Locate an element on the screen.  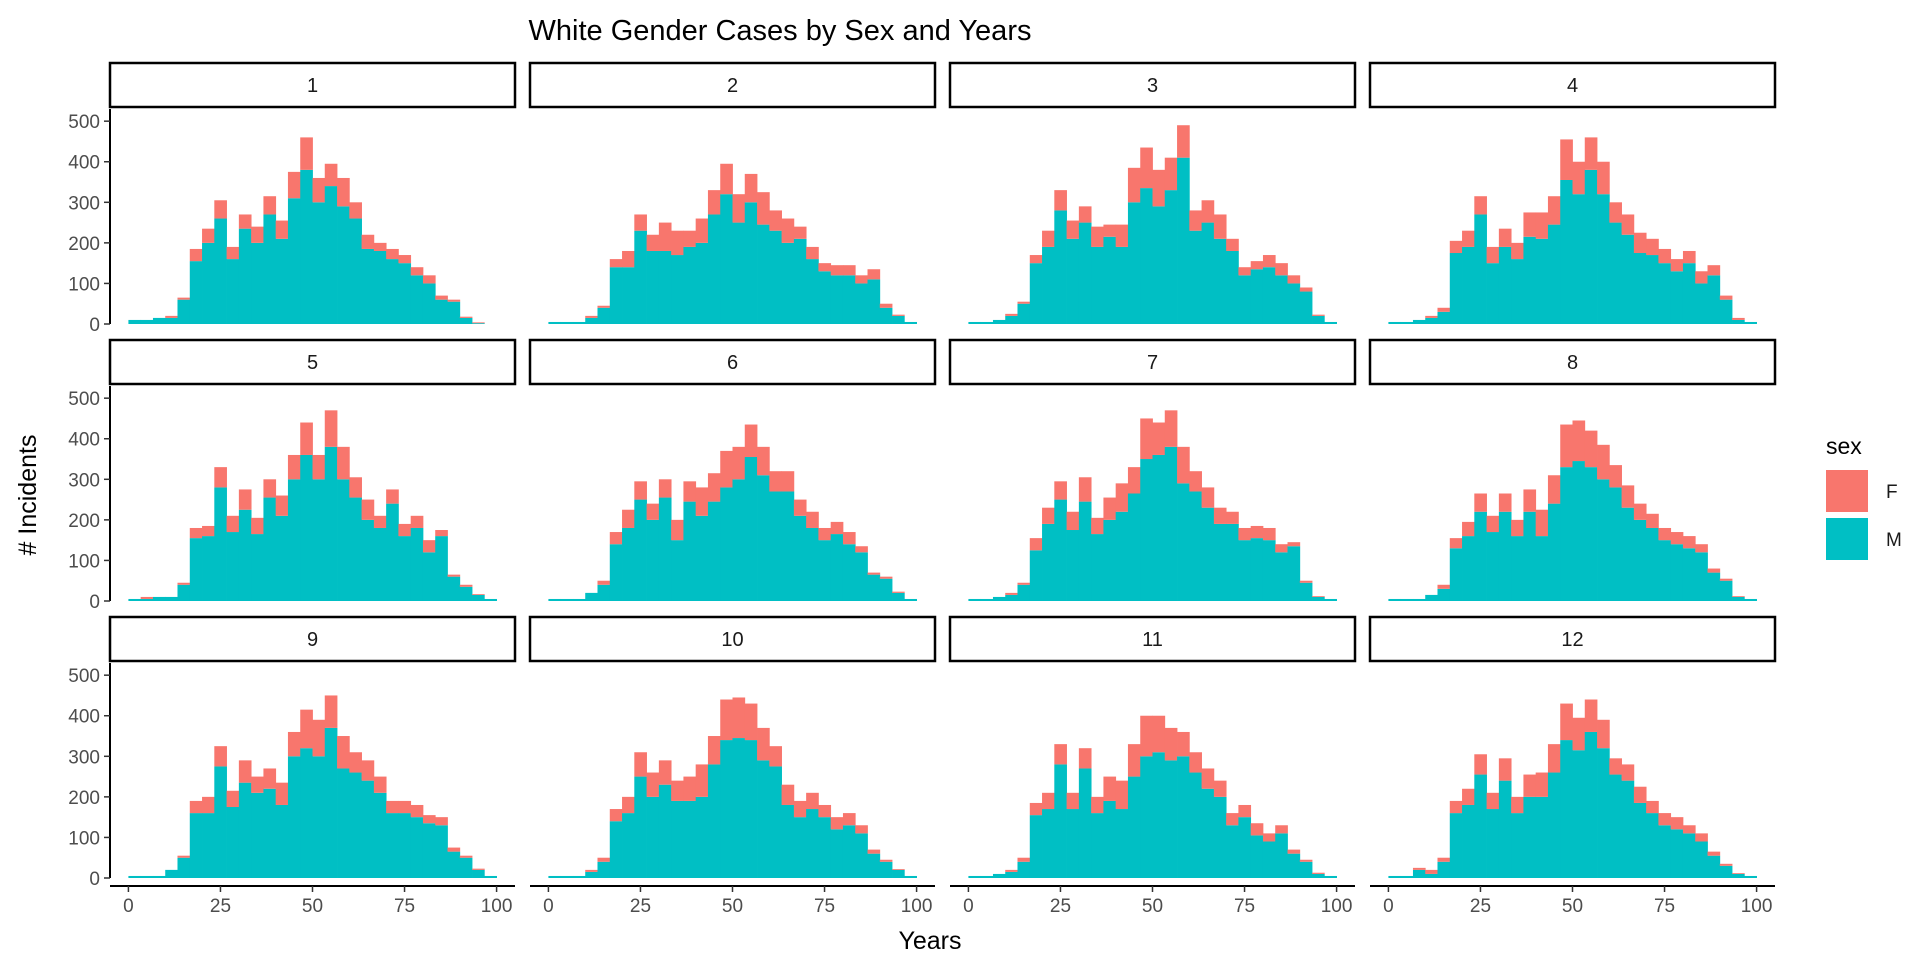
facet-strip is located at coordinates (312, 85).